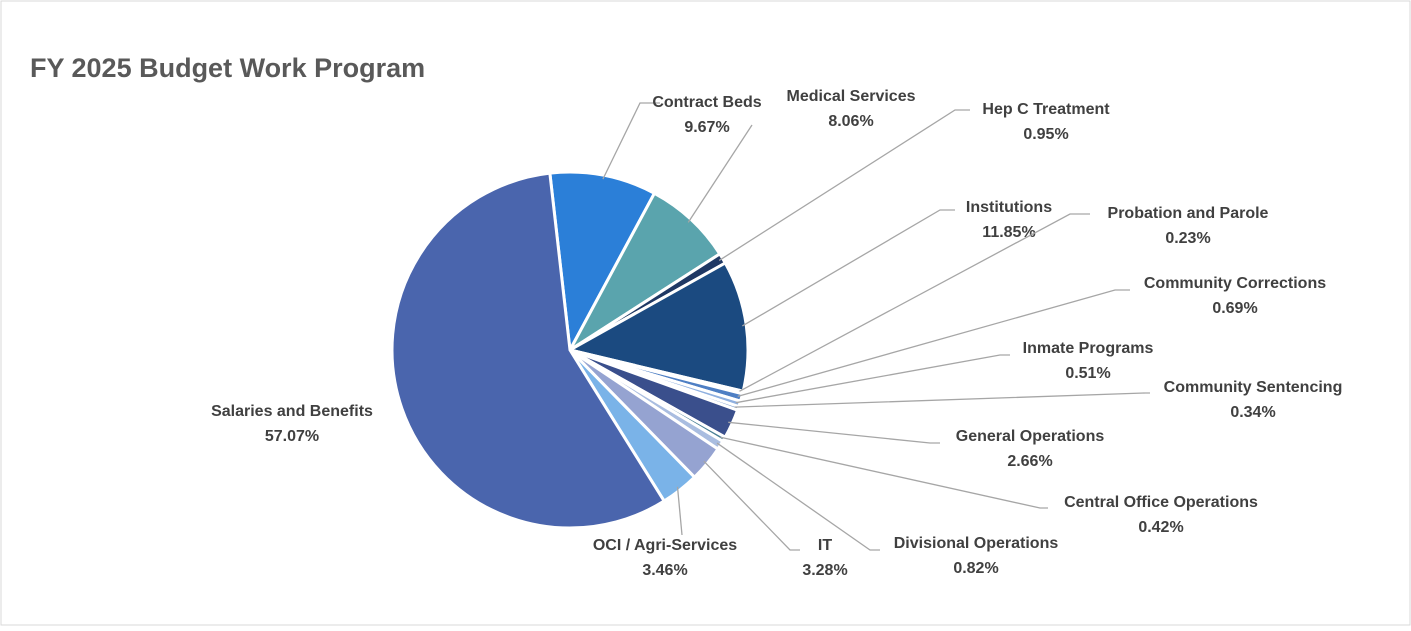 The image size is (1411, 631). What do you see at coordinates (1087, 373) in the screenshot?
I see `slice-value-label: 0.51%` at bounding box center [1087, 373].